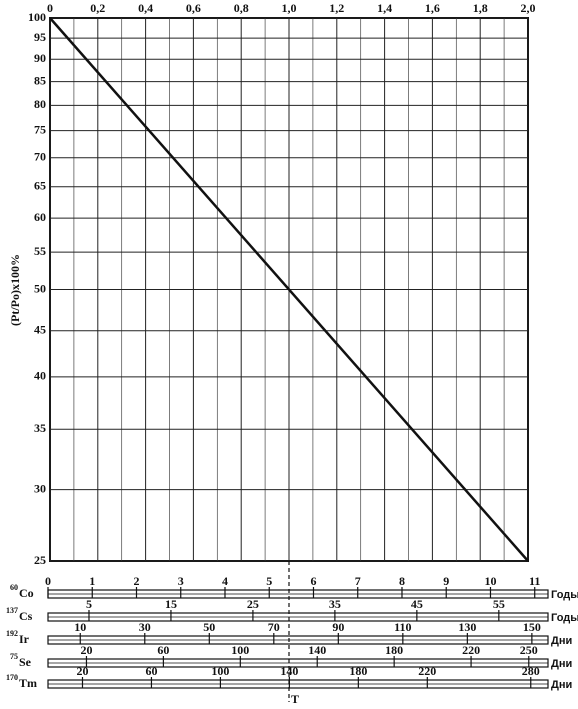 This screenshot has width=578, height=709. I want to click on isotope-name: Tm, so click(28, 683).